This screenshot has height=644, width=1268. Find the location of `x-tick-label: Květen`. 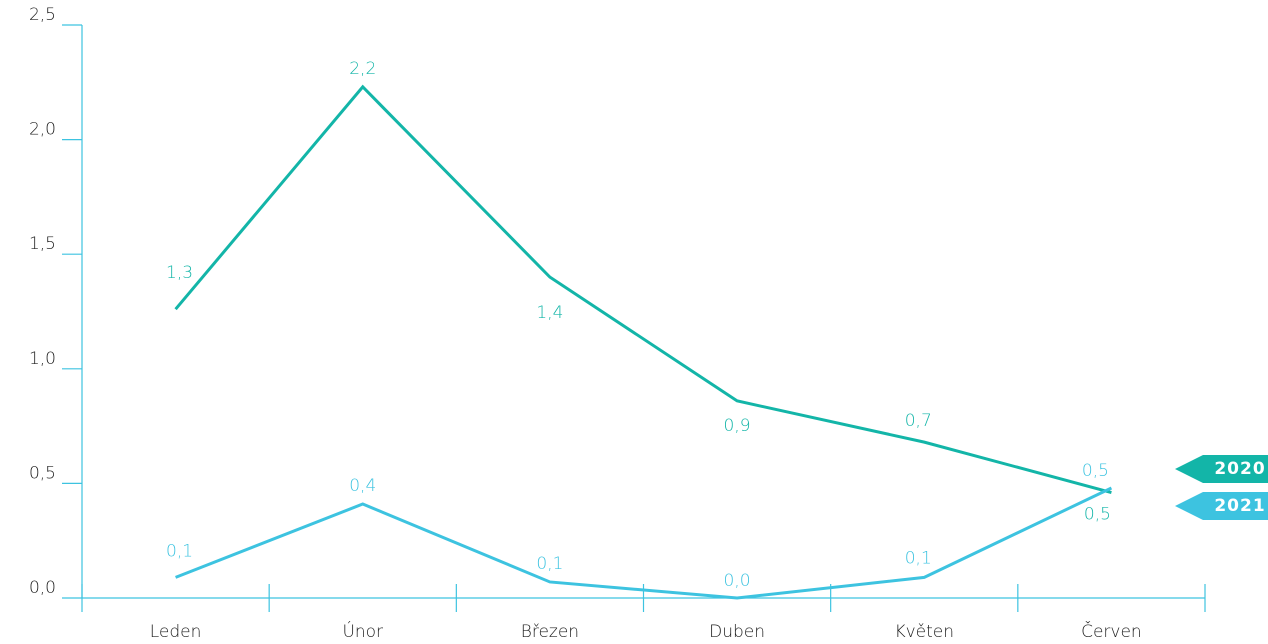

x-tick-label: Květen is located at coordinates (924, 632).